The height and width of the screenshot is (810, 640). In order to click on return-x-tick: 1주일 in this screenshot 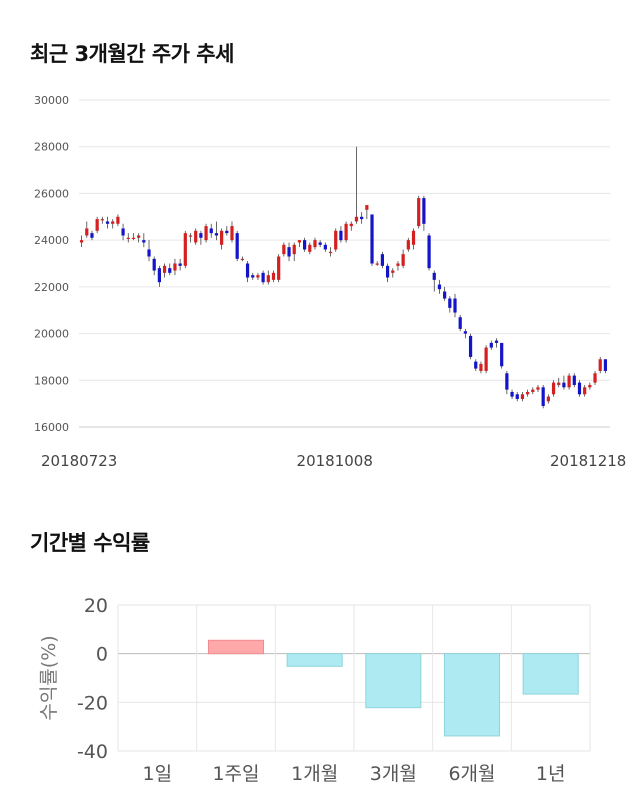, I will do `click(235, 774)`.